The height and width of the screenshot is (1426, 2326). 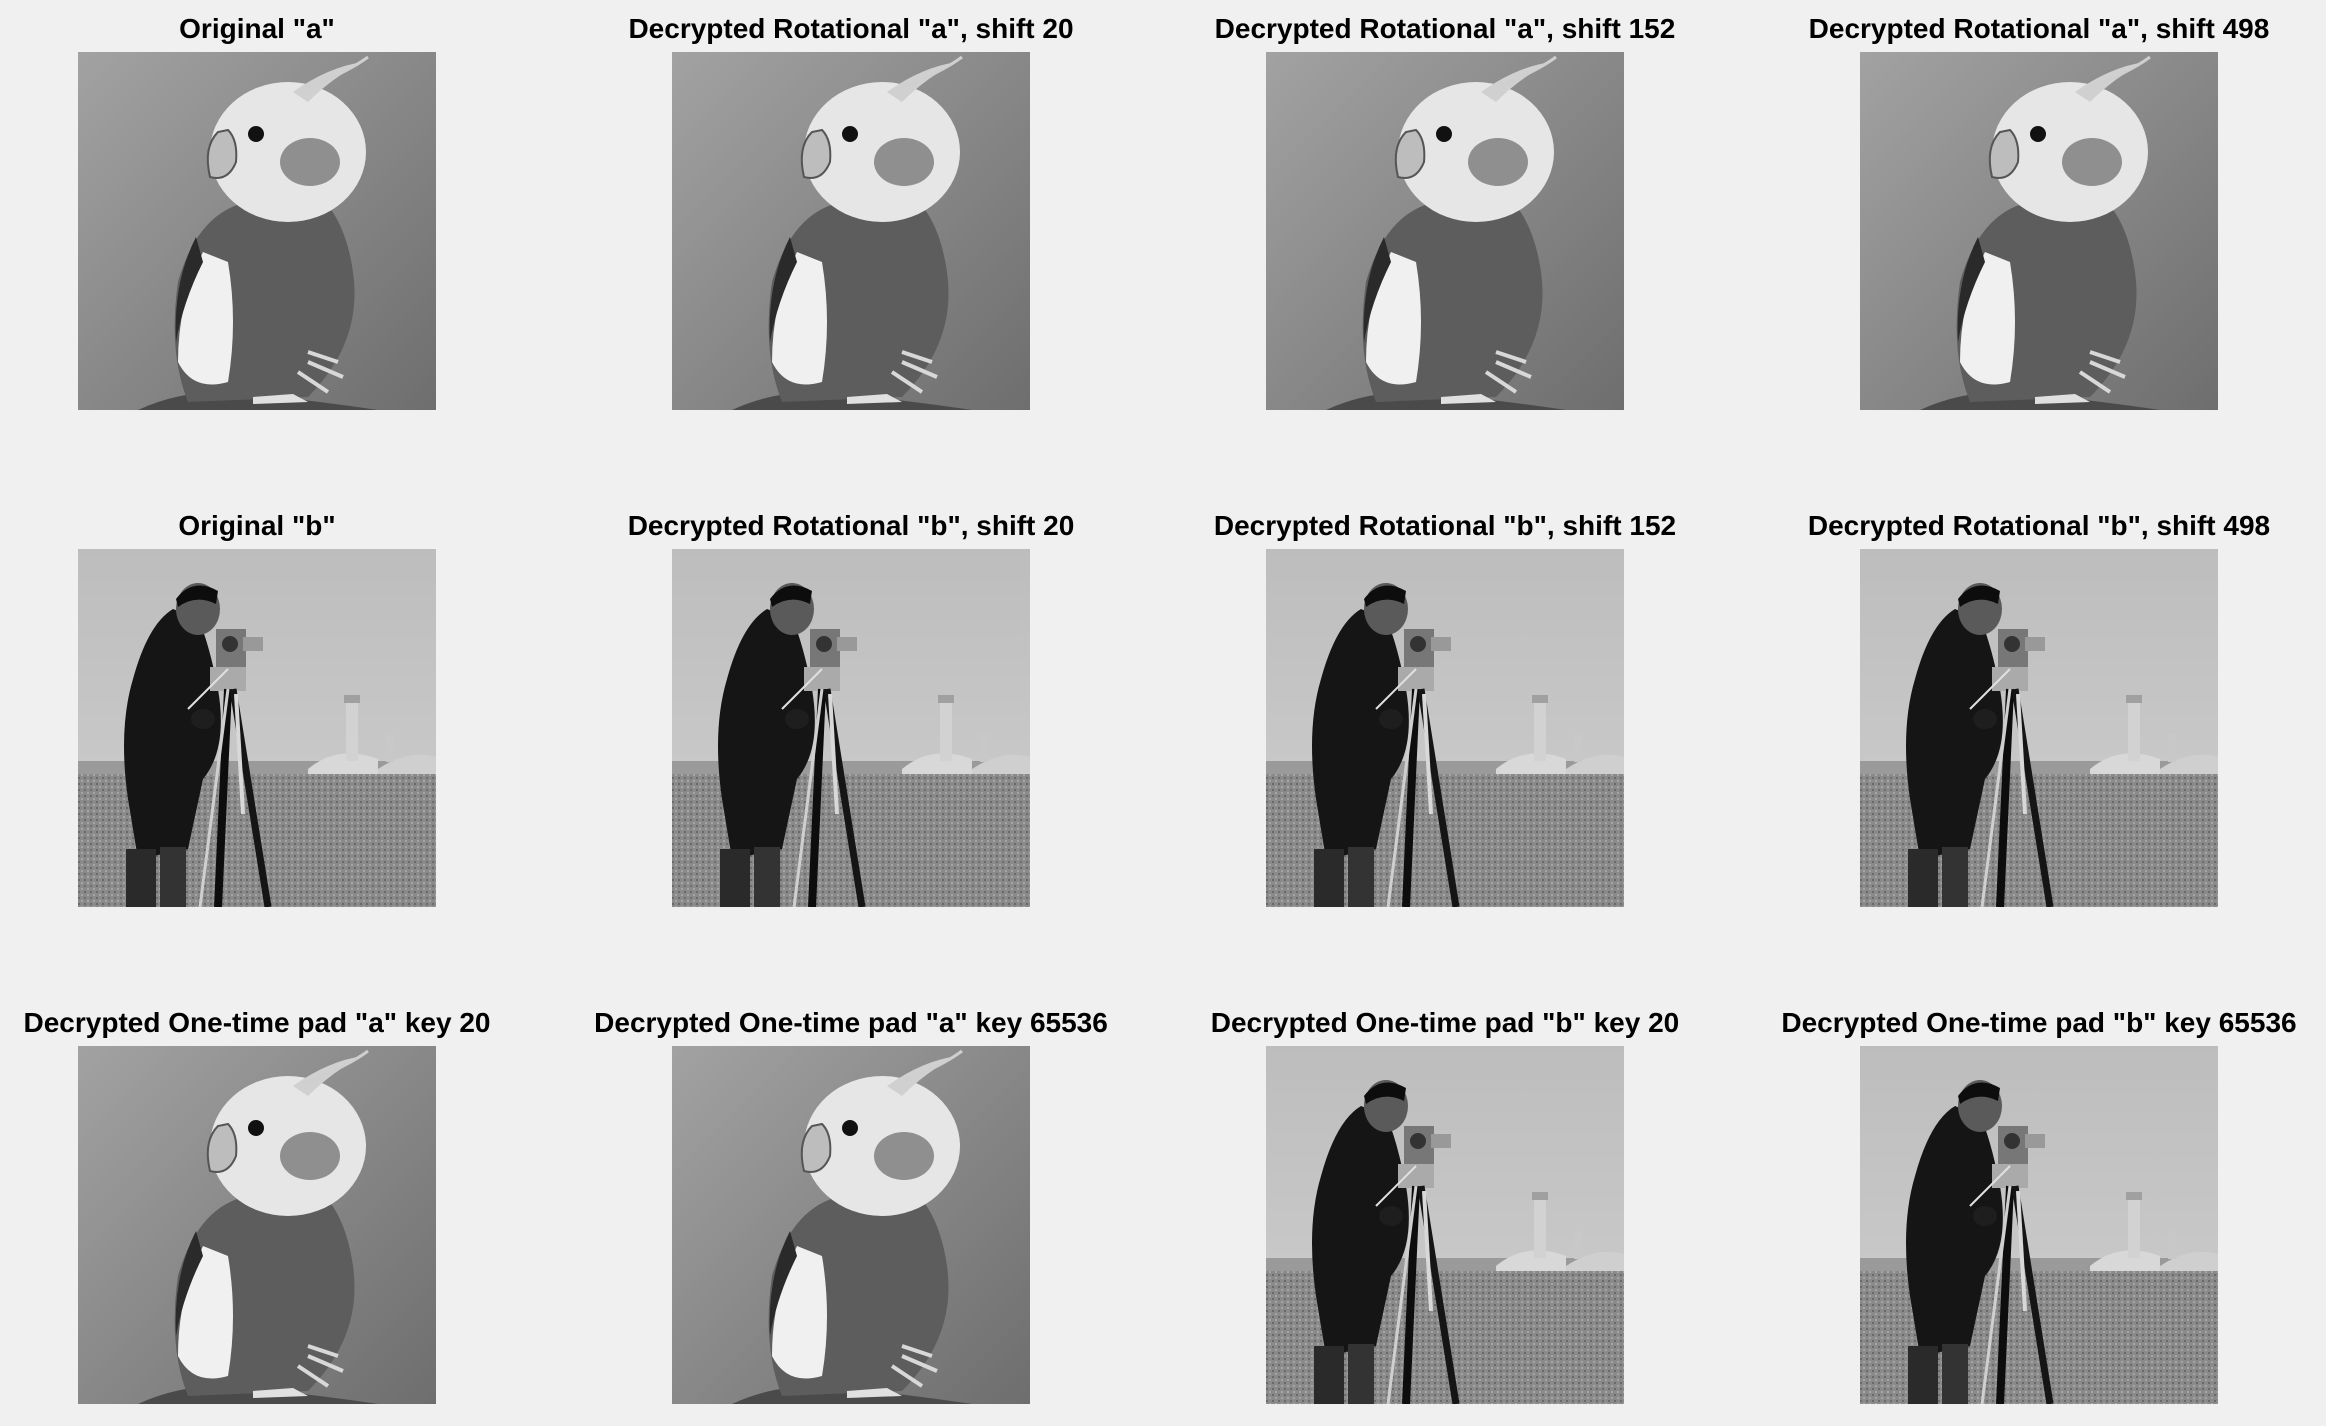 I want to click on subplot-title: Decrypted Rotational "a", shift 152, so click(x=1445, y=28).